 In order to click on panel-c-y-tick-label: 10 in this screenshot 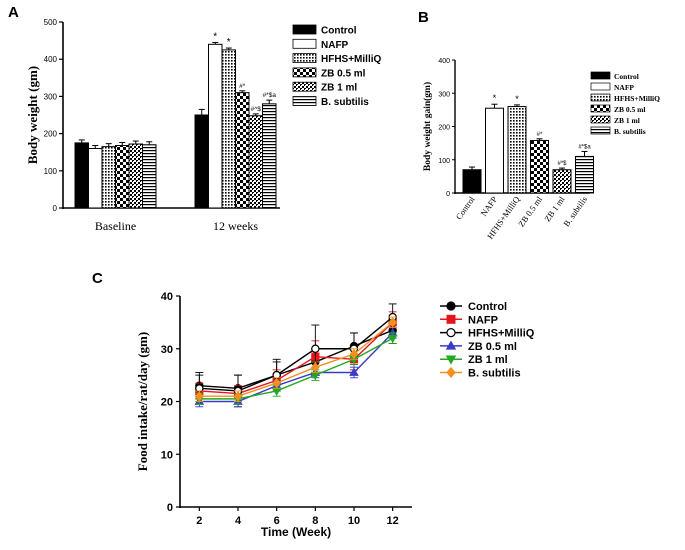, I will do `click(167, 455)`.